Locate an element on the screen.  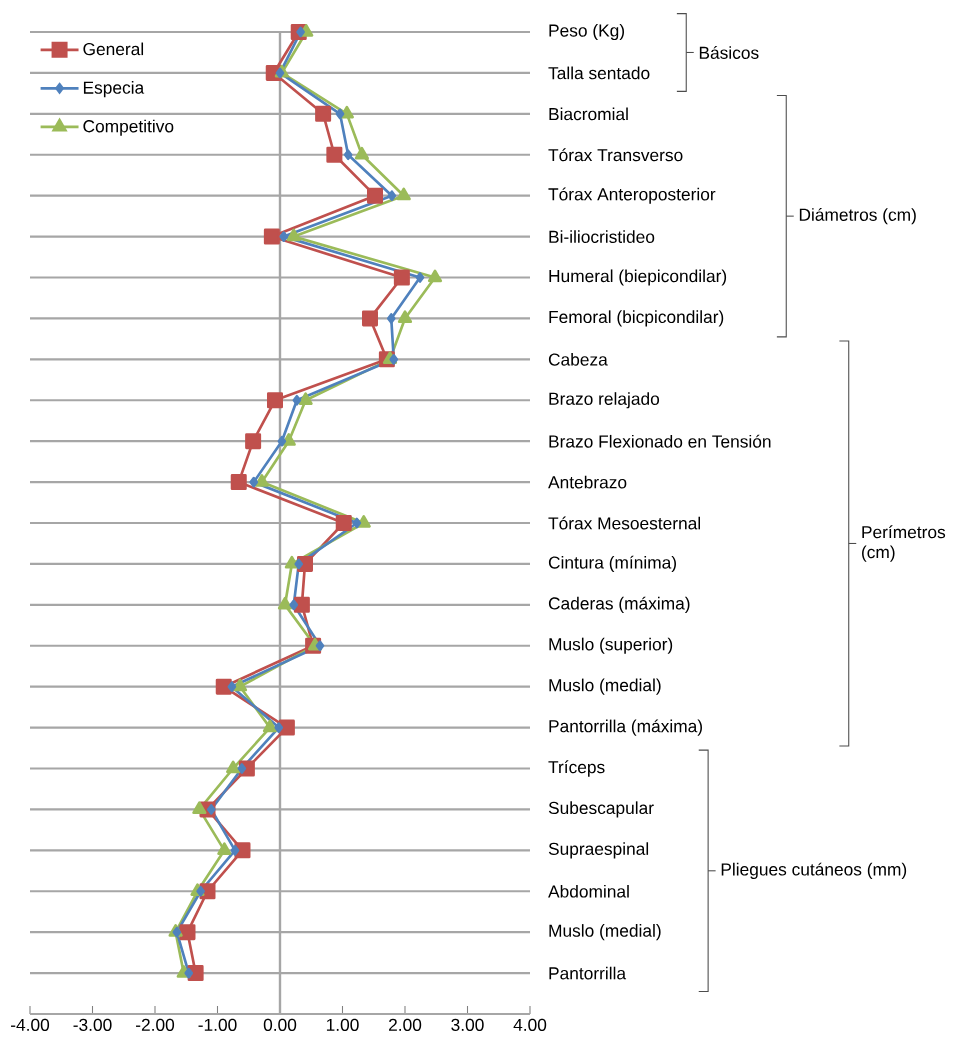
y-tick-label: Peso (Kg) is located at coordinates (587, 32).